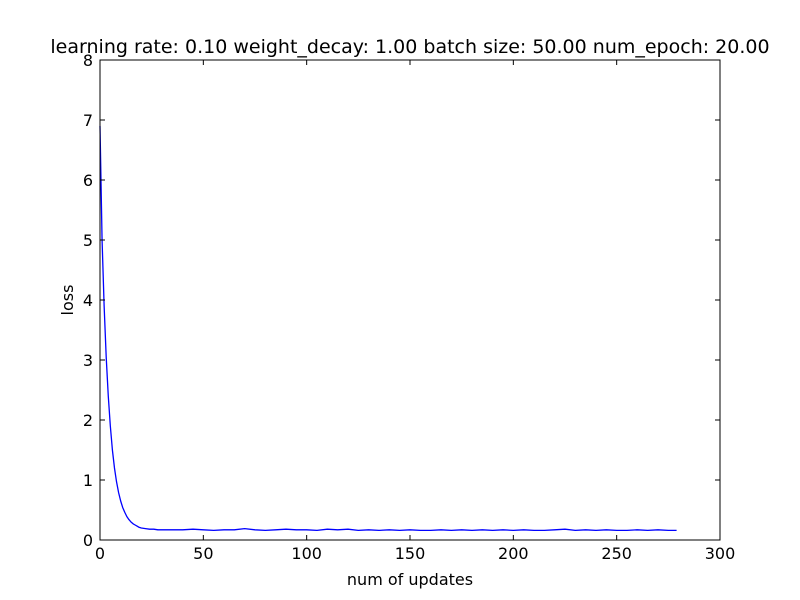 The height and width of the screenshot is (600, 800). What do you see at coordinates (100, 553) in the screenshot?
I see `x-tick-label: 0` at bounding box center [100, 553].